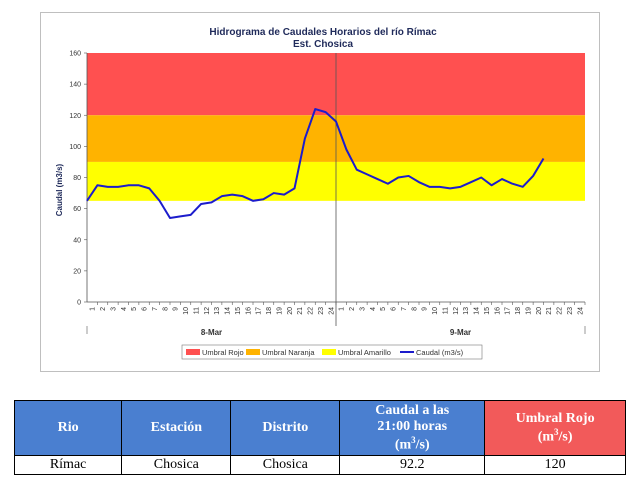  I want to click on x-tick-label-33: 10, so click(435, 311).